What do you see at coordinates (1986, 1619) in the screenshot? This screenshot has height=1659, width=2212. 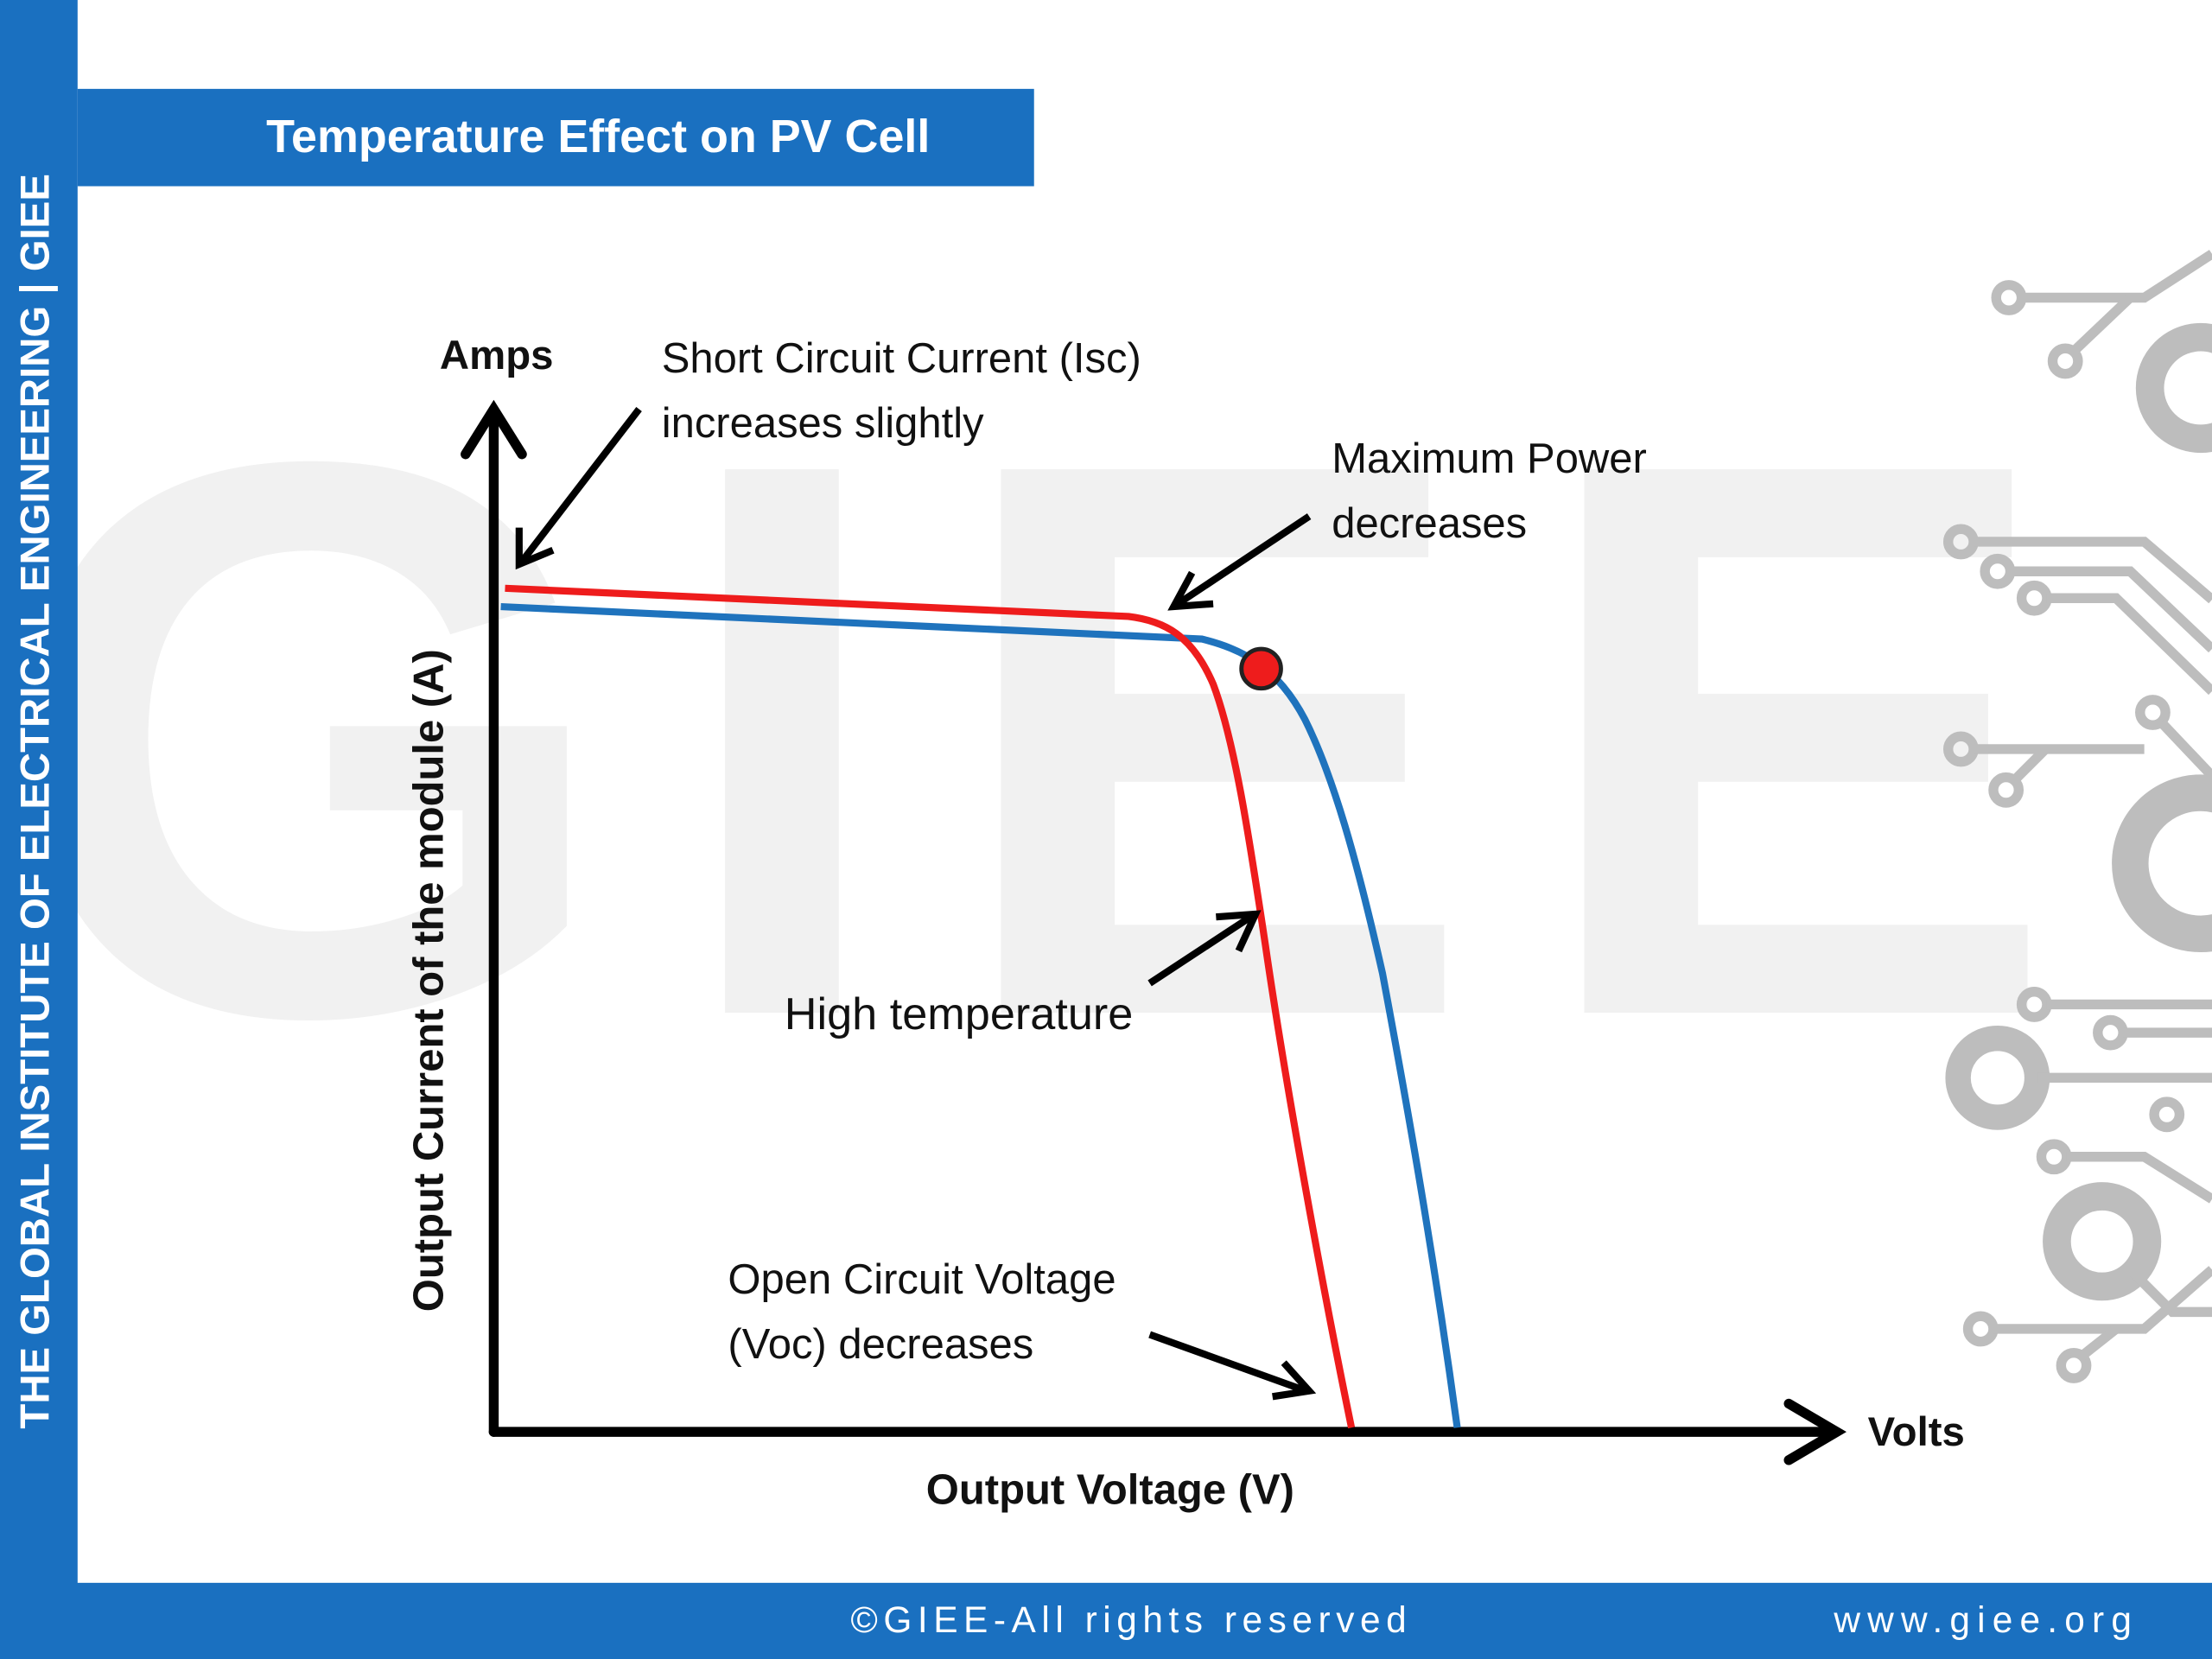 I see `footer-website: www.giee.org` at bounding box center [1986, 1619].